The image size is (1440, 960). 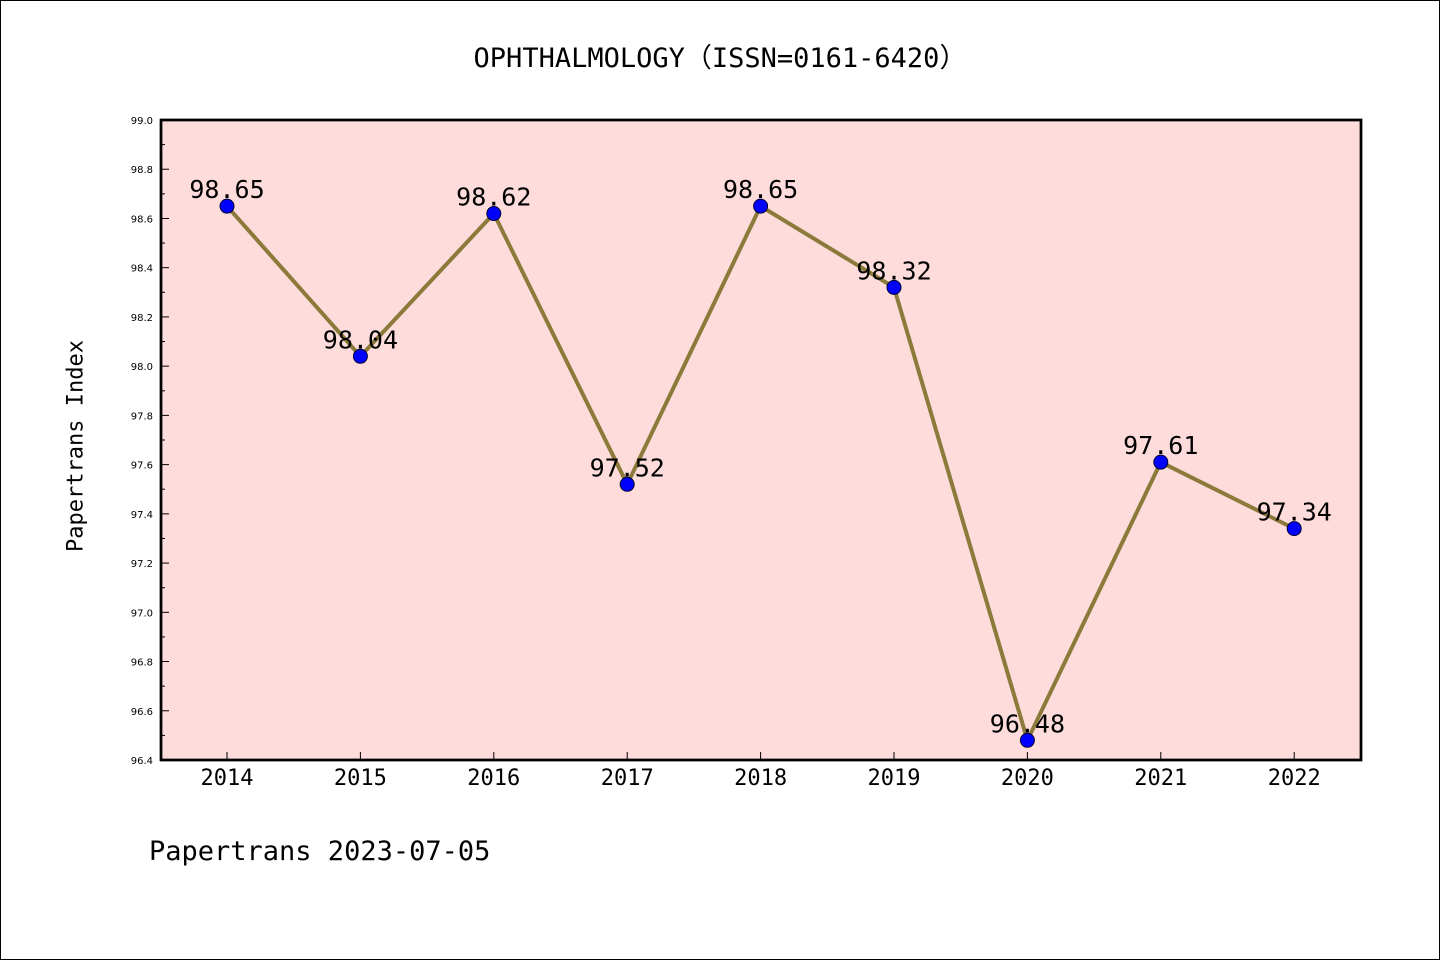 I want to click on x-tick-label: 2017, so click(x=627, y=778).